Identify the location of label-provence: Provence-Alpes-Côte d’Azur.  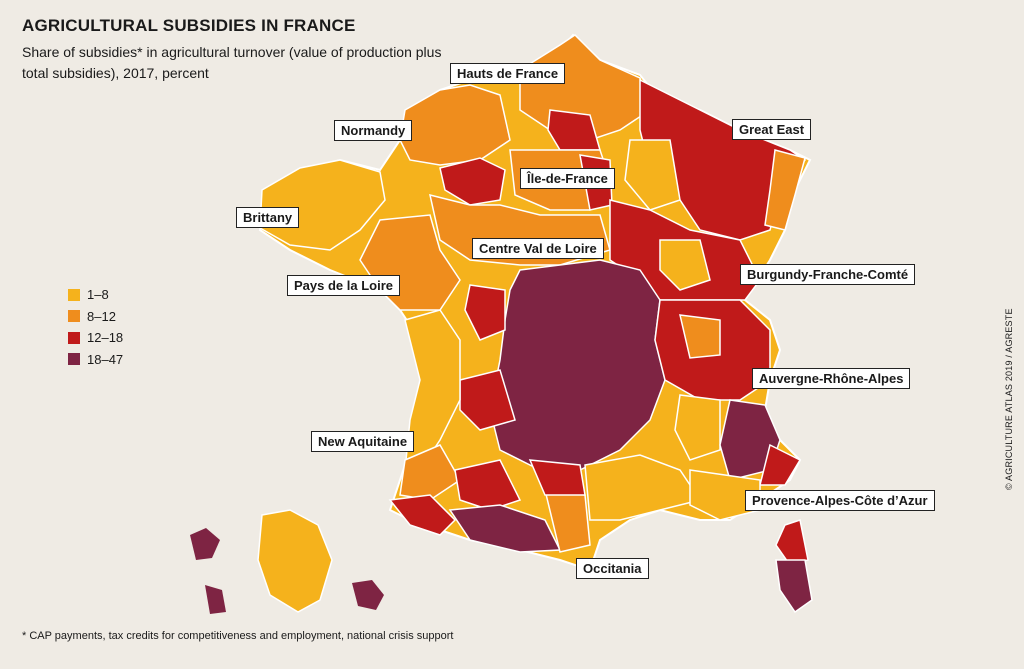
(840, 500).